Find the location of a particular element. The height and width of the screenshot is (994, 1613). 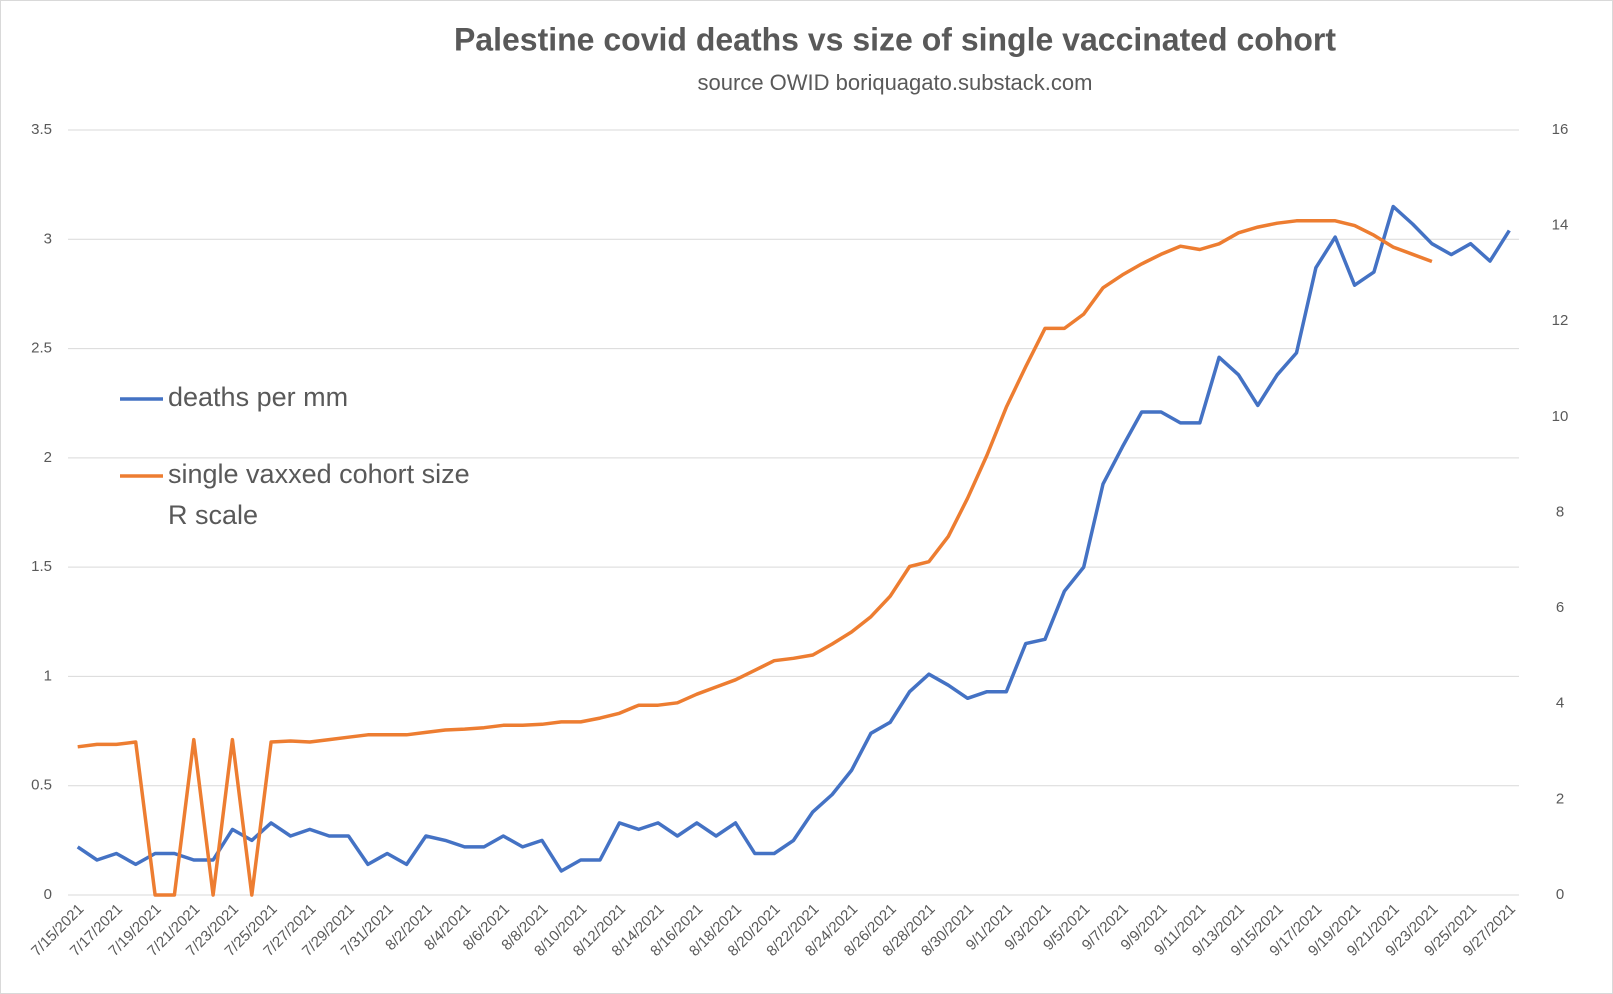

y-tick-label: 2 is located at coordinates (48, 457).